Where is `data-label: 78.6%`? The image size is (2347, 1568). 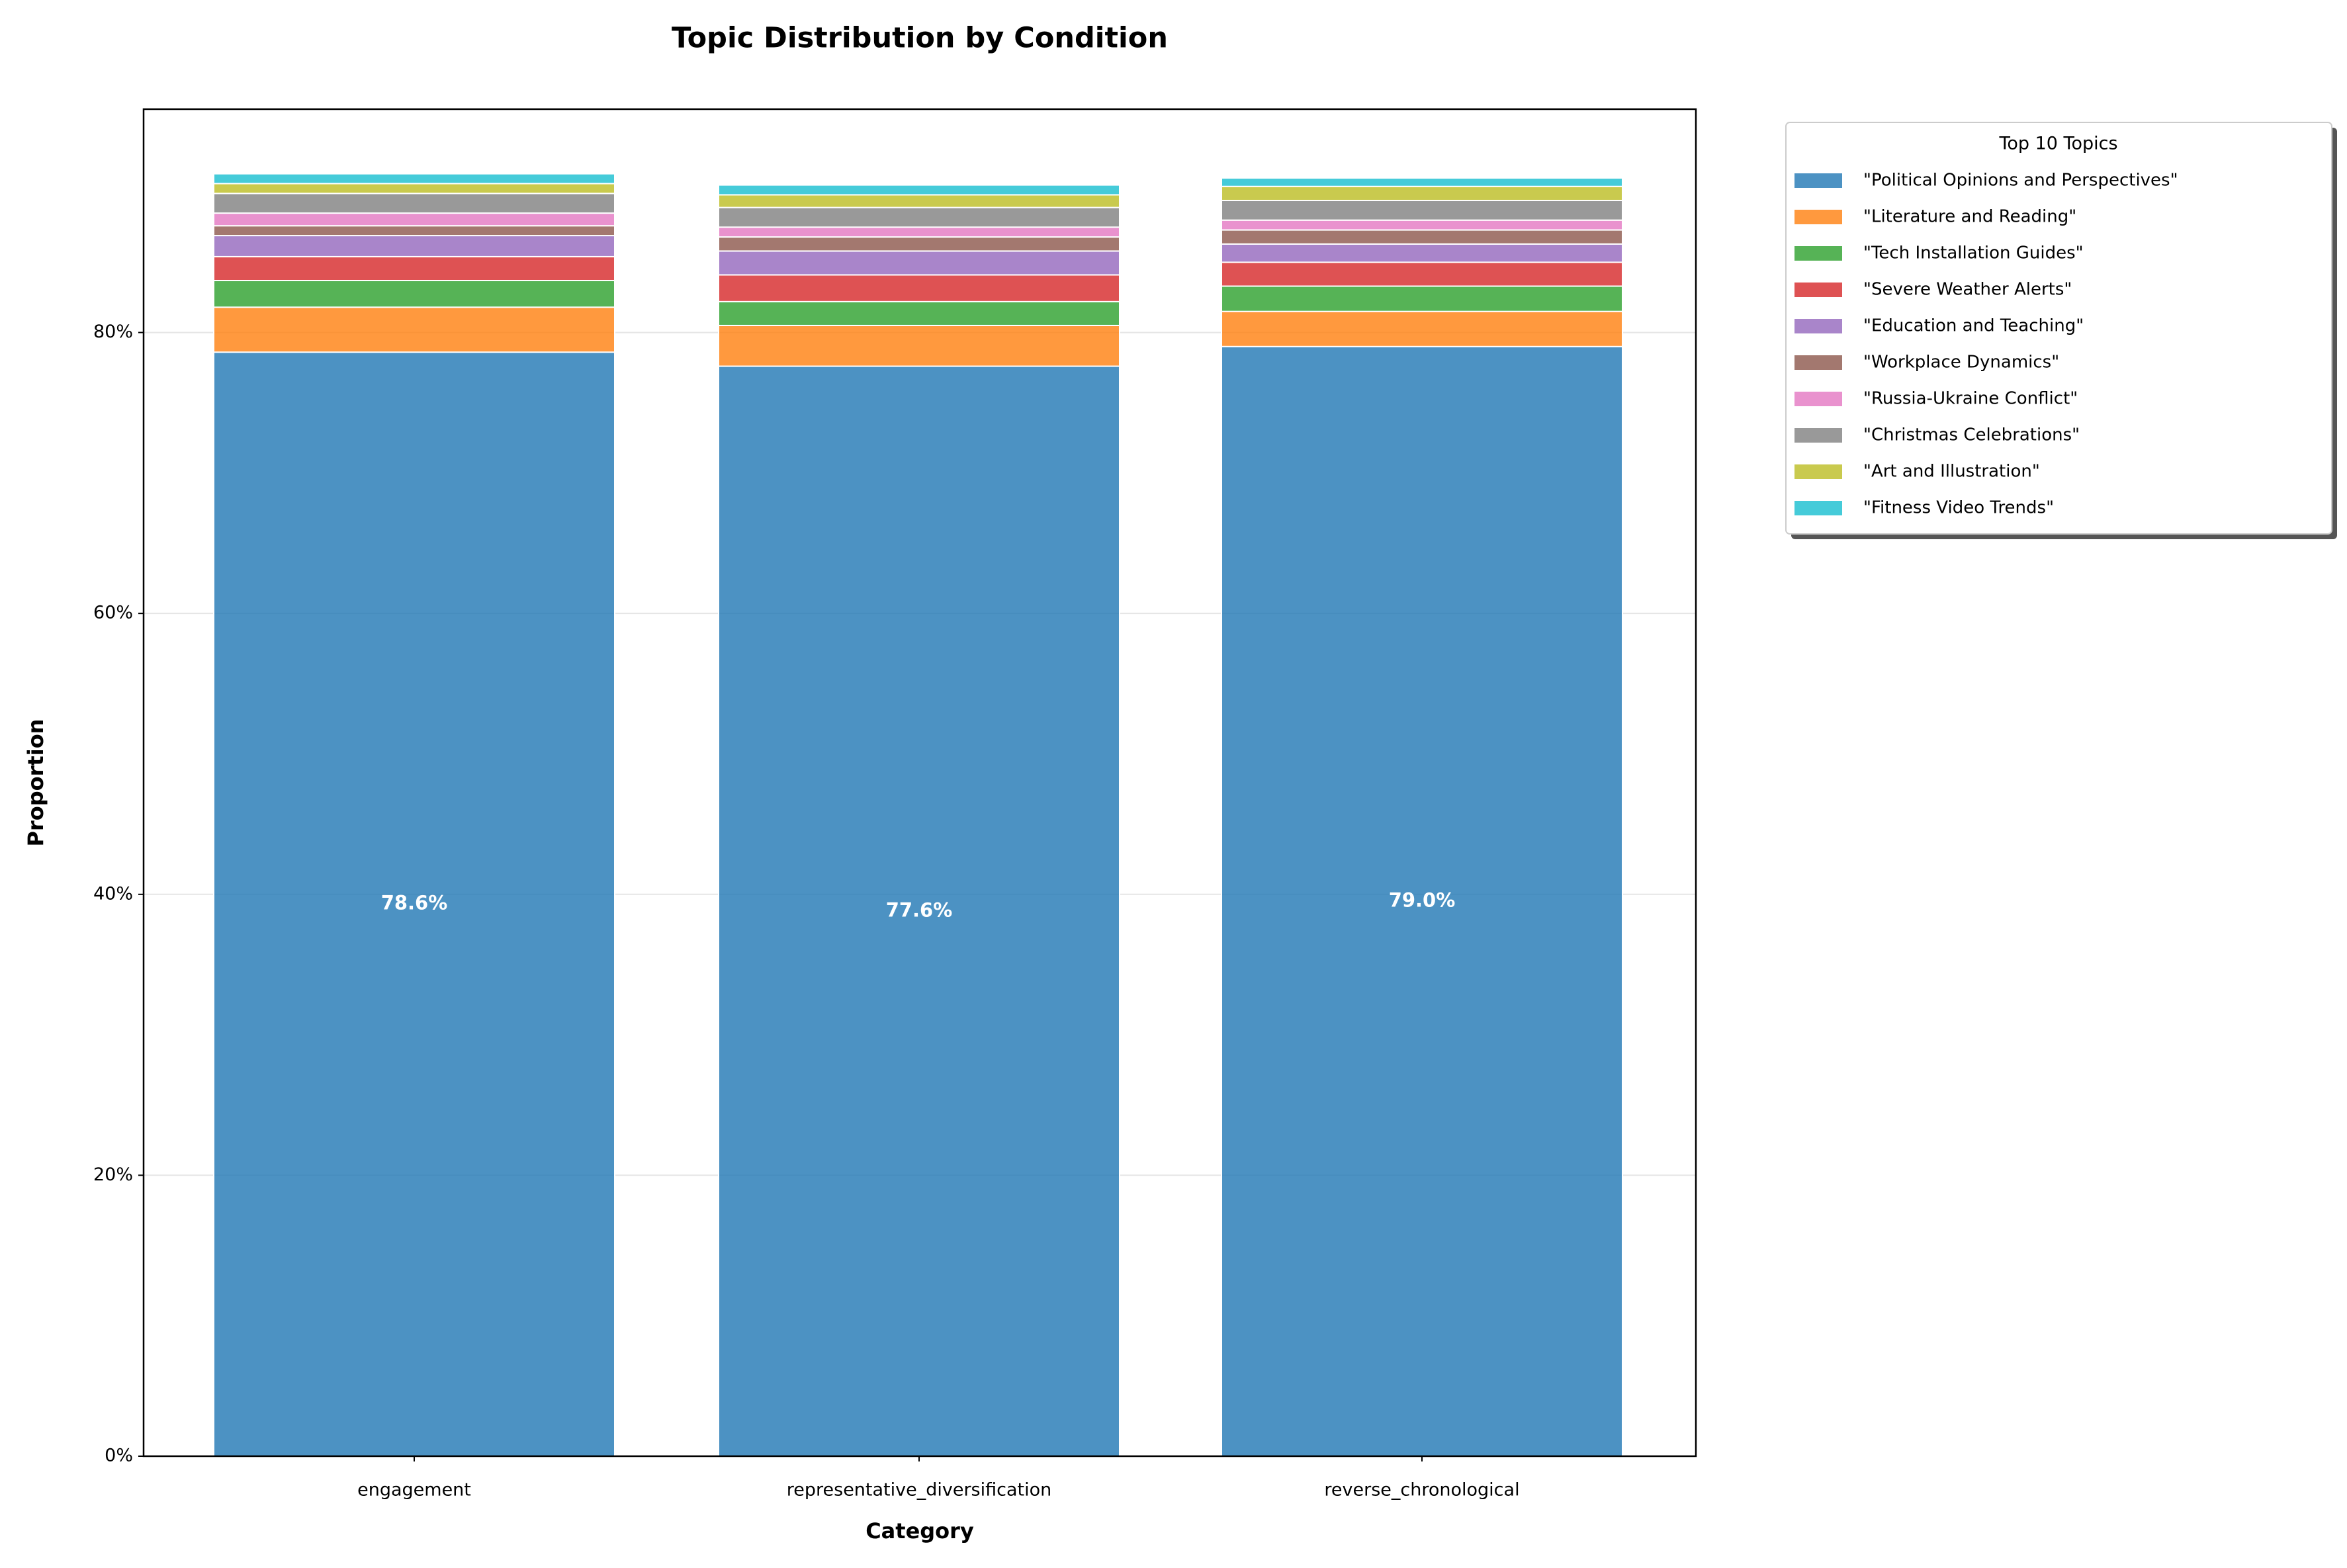
data-label: 78.6% is located at coordinates (414, 903).